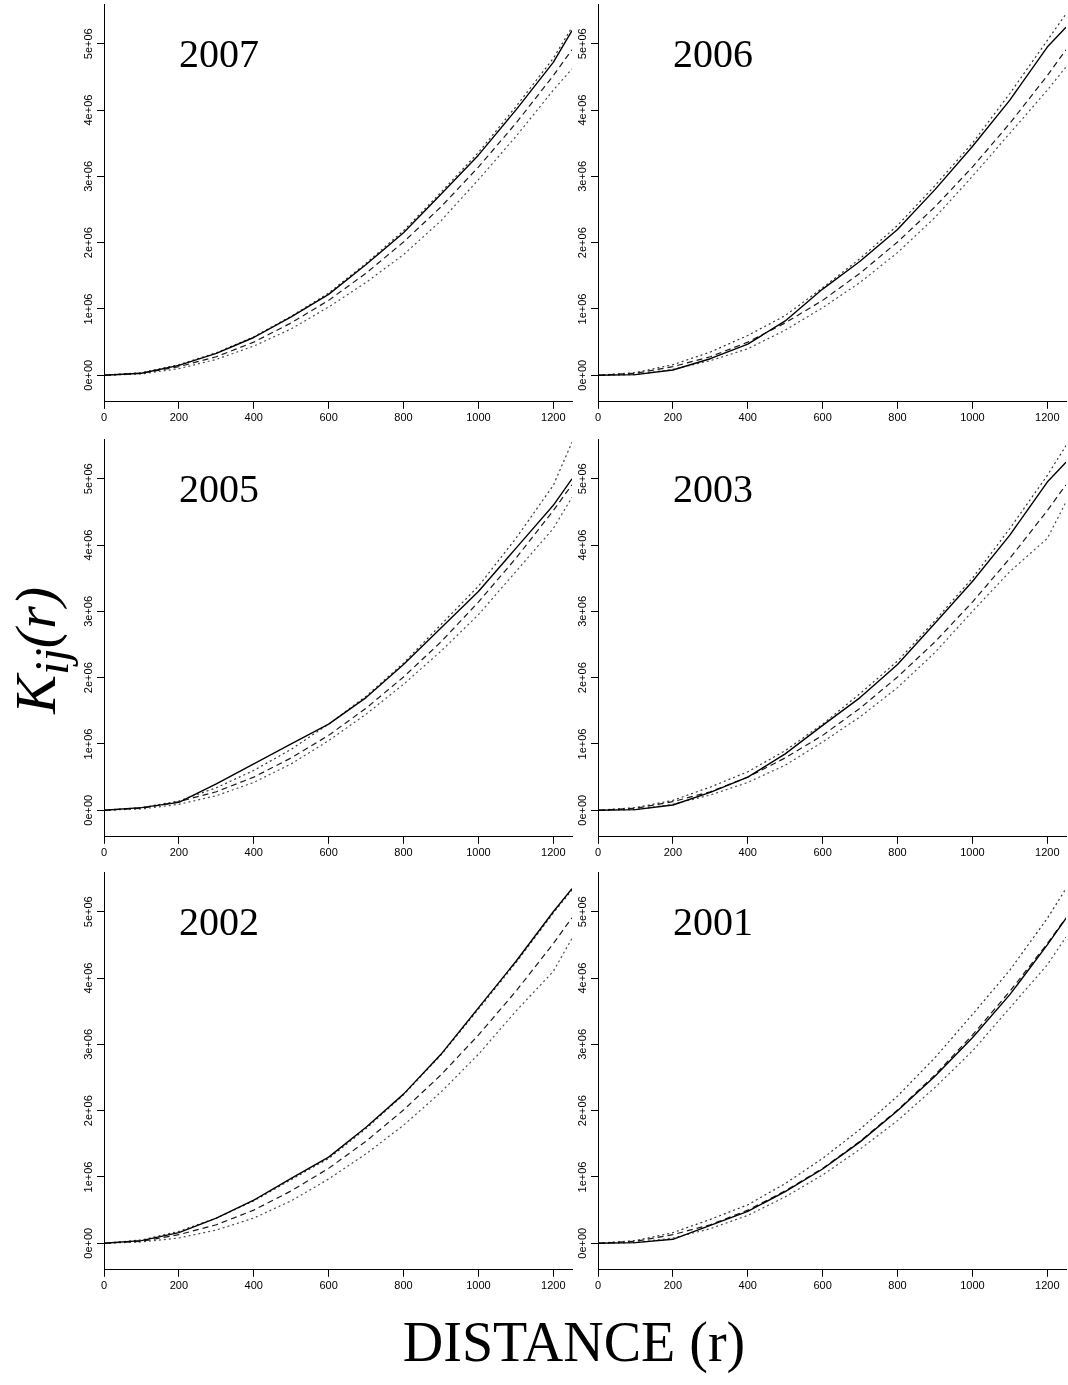 The image size is (1068, 1385). I want to click on text: 2007, so click(218, 53).